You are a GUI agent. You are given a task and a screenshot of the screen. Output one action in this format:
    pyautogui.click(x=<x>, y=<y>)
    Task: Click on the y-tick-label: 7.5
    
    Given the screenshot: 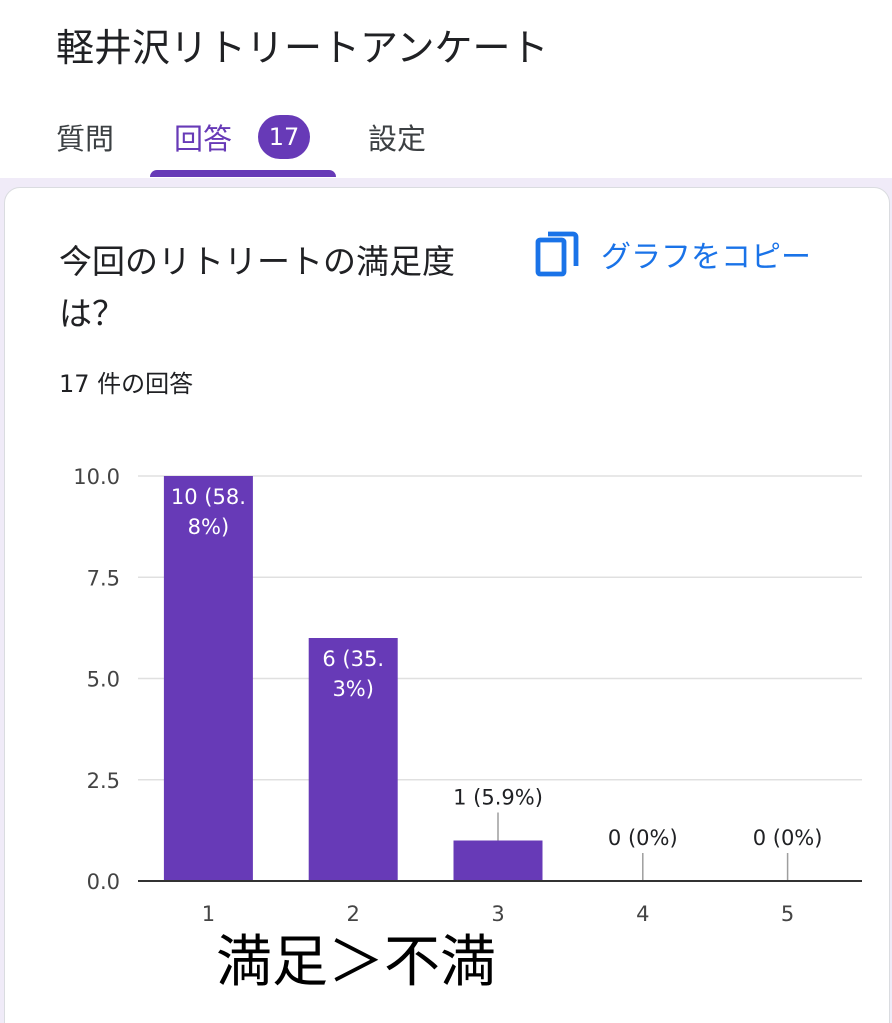 What is the action you would take?
    pyautogui.click(x=103, y=578)
    